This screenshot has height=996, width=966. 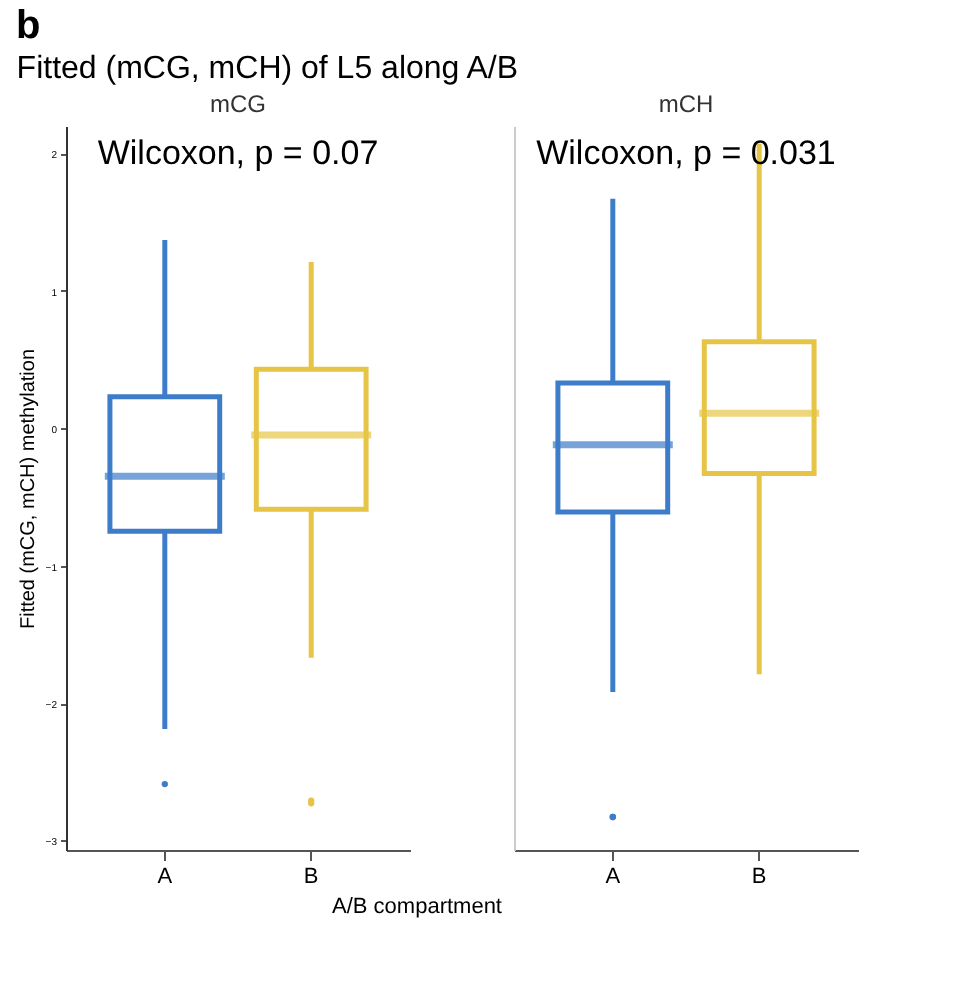 I want to click on chart-title: Fitted (mCG, mCH) of L5 along A/B, so click(x=267, y=69).